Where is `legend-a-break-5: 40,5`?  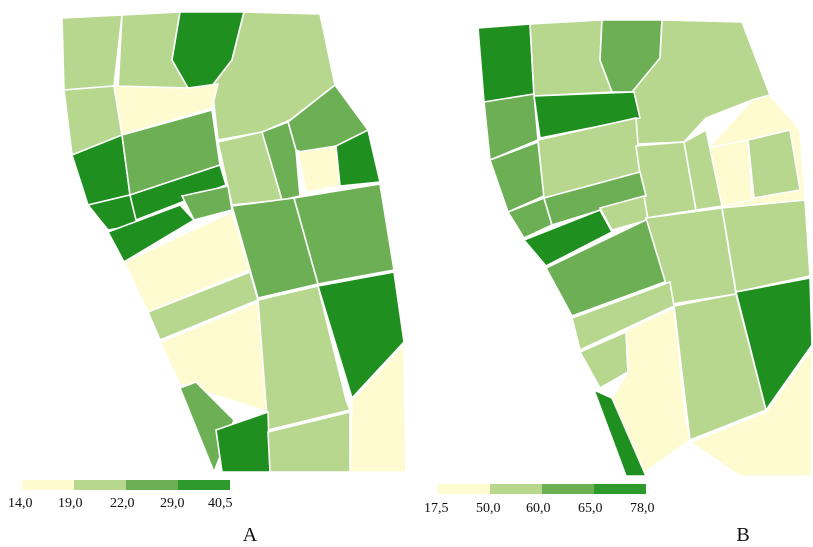 legend-a-break-5: 40,5 is located at coordinates (220, 503).